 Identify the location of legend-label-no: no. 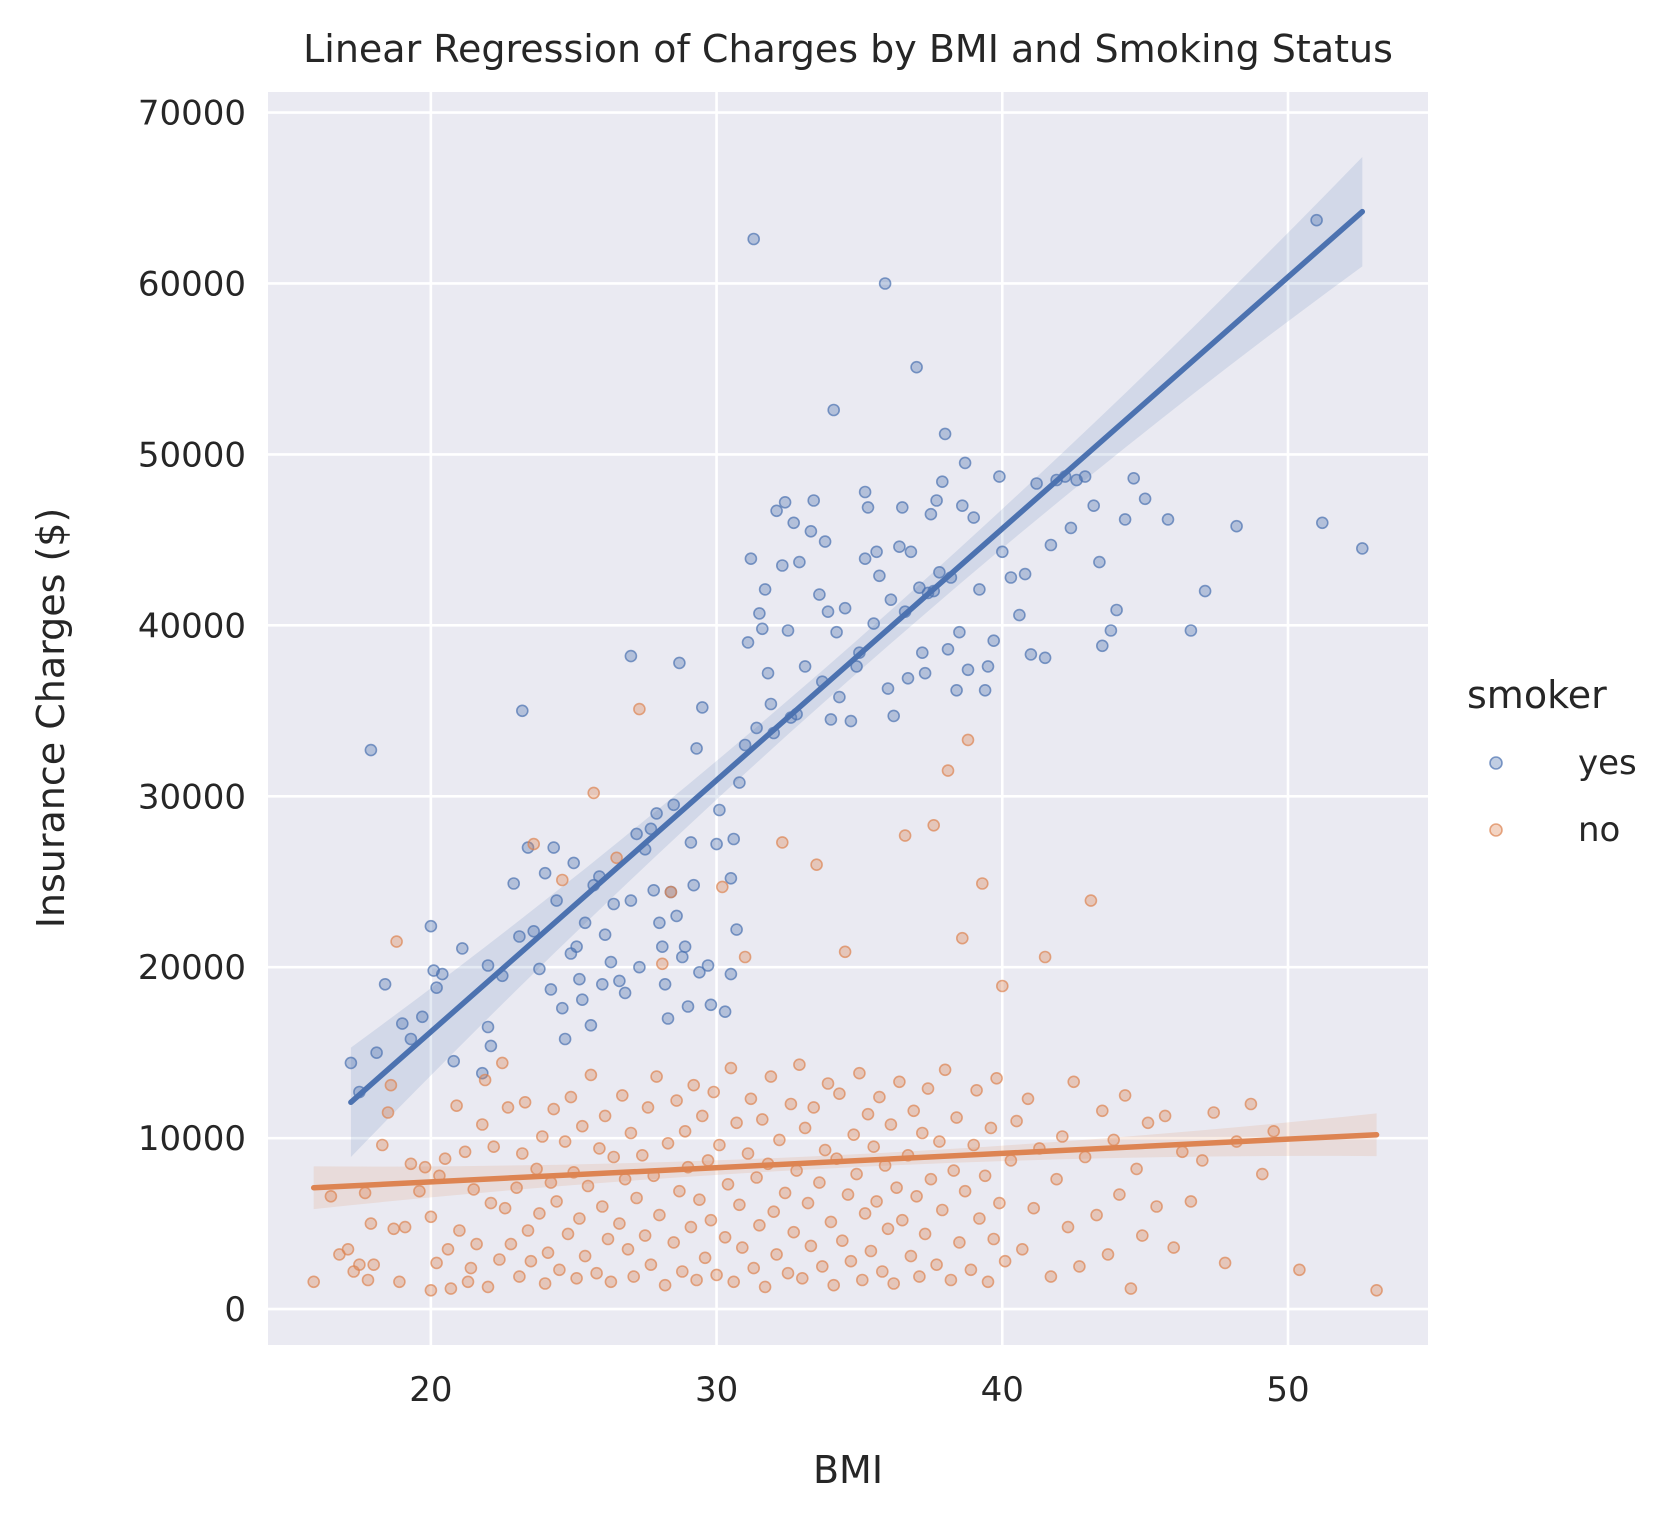
(1599, 830).